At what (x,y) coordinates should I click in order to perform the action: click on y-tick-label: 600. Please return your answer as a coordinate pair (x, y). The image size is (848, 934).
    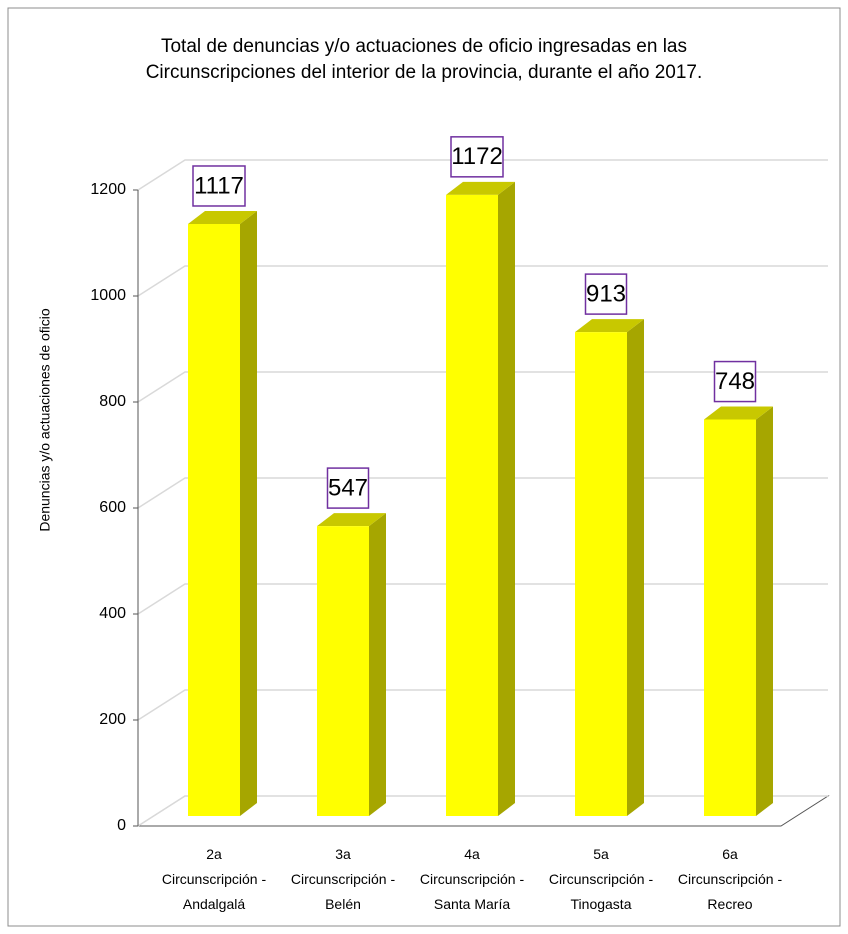
    Looking at the image, I should click on (112, 507).